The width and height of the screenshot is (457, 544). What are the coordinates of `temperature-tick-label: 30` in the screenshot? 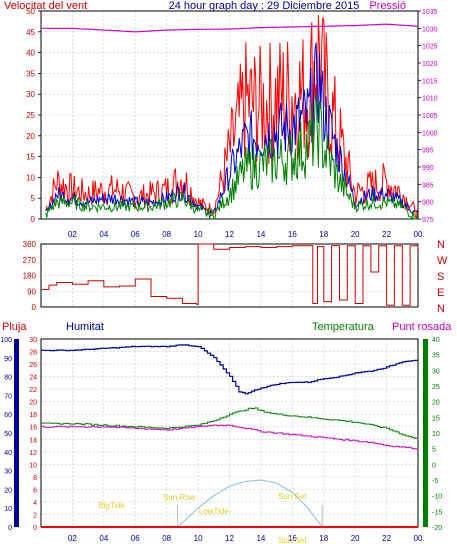 It's located at (436, 371).